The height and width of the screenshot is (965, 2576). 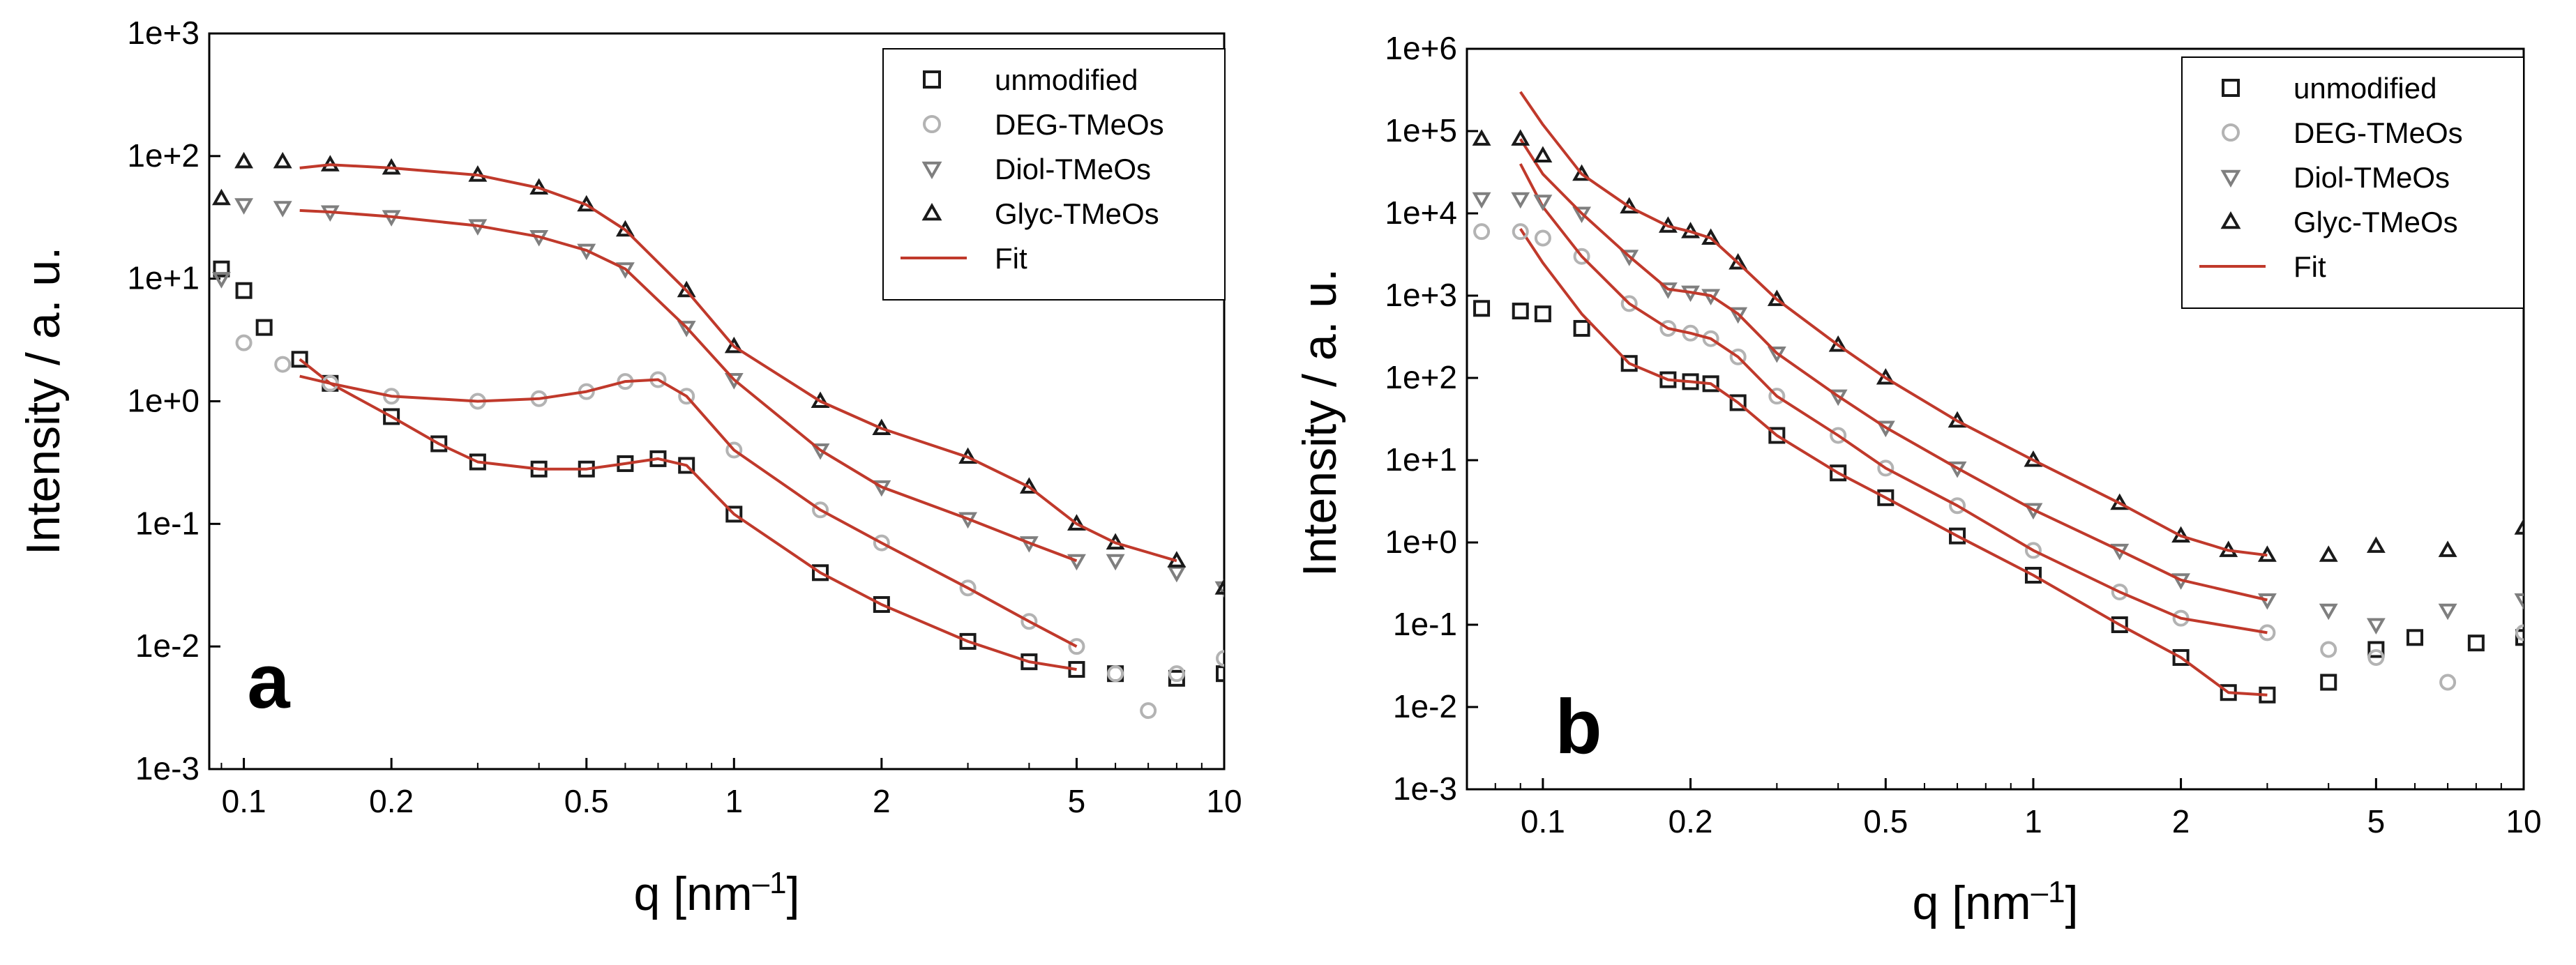 I want to click on y-tick-label: 1e+6, so click(x=1421, y=48).